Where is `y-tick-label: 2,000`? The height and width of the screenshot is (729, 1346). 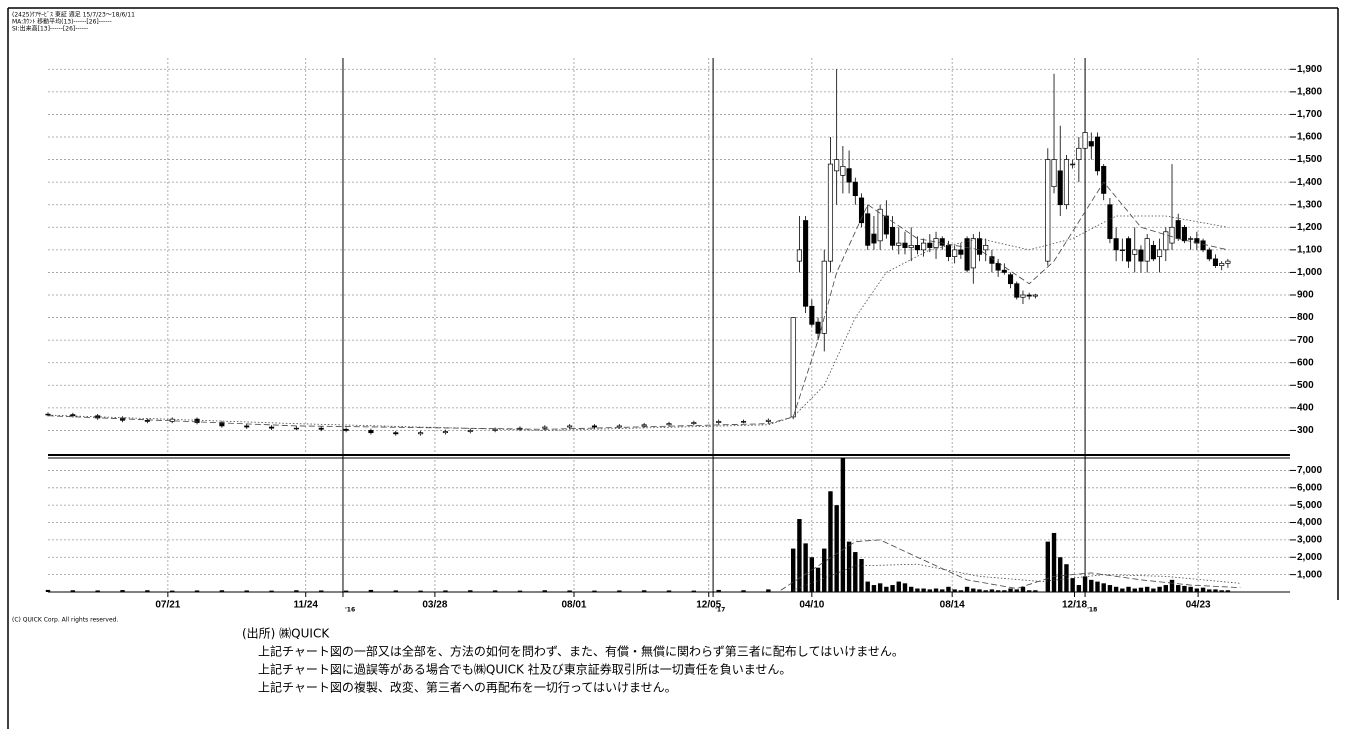 y-tick-label: 2,000 is located at coordinates (1309, 557).